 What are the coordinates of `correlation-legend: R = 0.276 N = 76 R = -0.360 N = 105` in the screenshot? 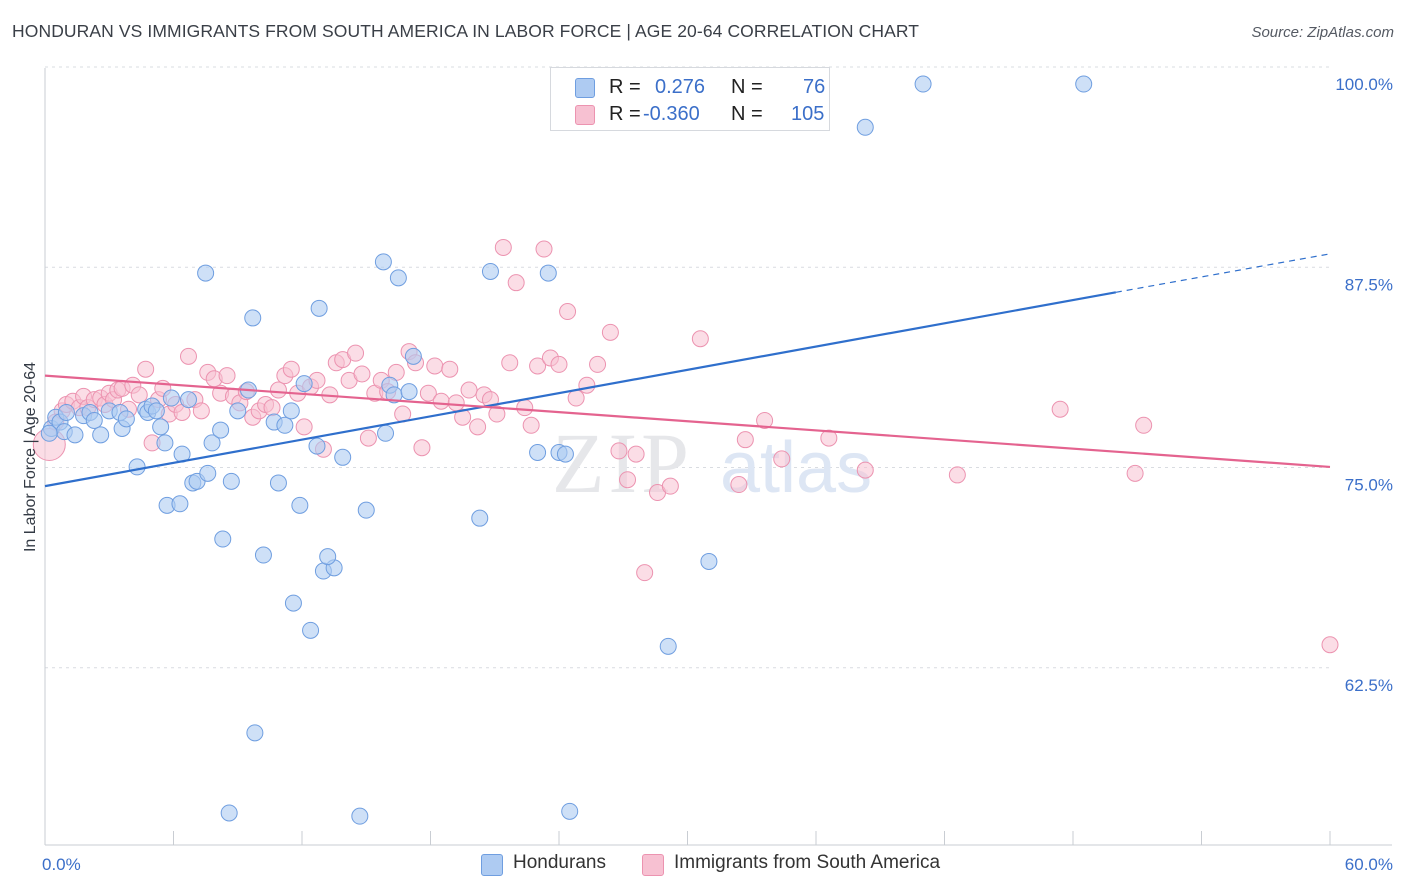 It's located at (690, 99).